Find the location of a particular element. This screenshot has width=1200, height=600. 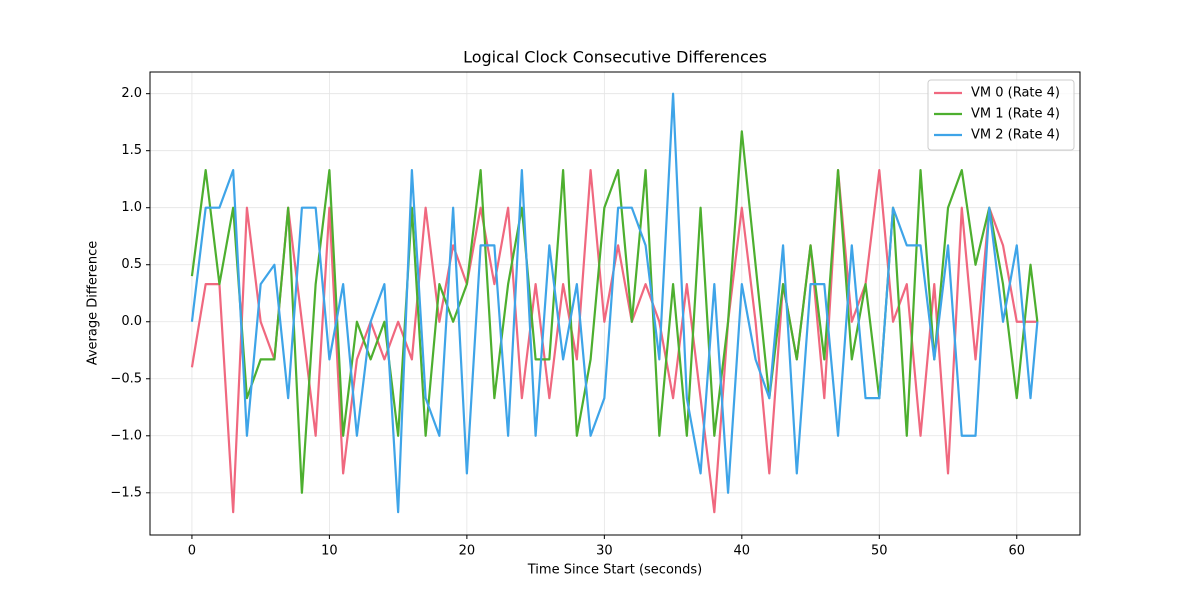

x-tick-label: 20 is located at coordinates (467, 551).